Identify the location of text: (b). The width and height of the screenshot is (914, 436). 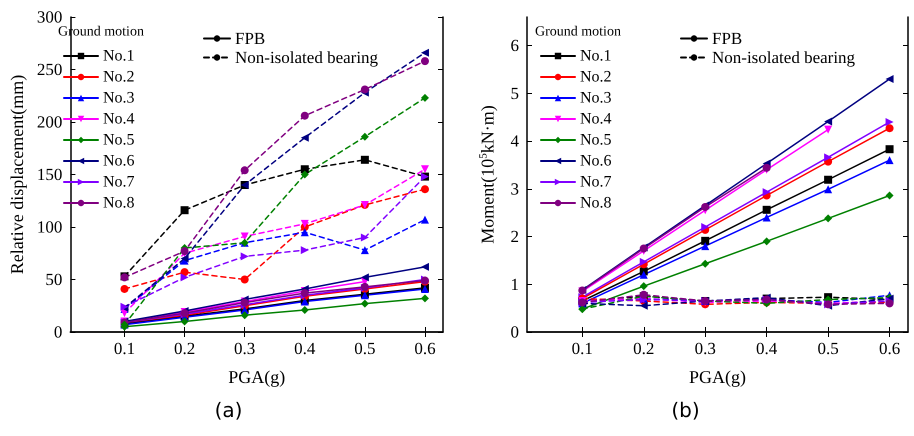
(685, 410).